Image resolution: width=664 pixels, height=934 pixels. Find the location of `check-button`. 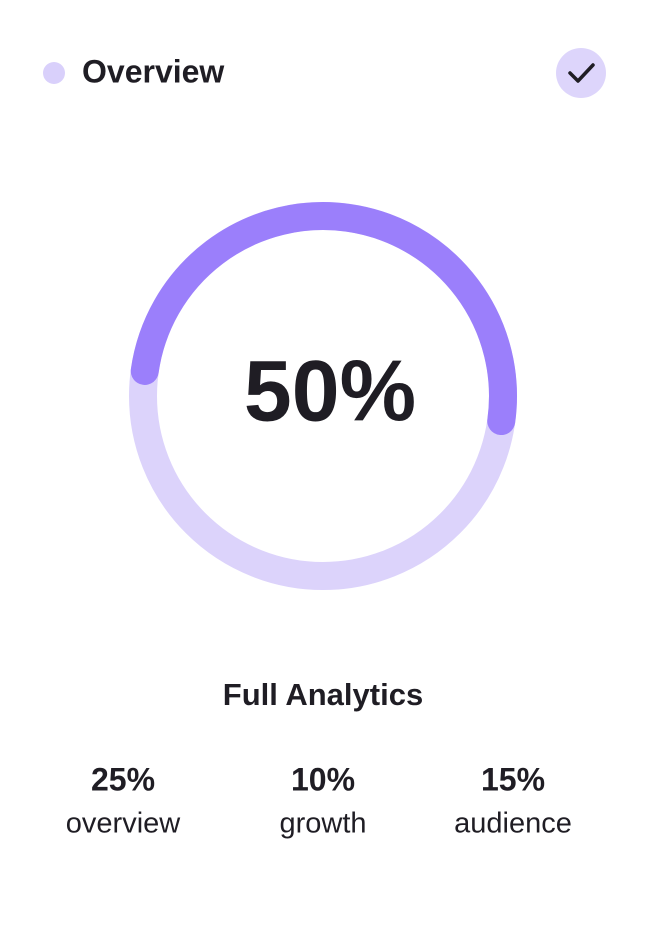

check-button is located at coordinates (581, 73).